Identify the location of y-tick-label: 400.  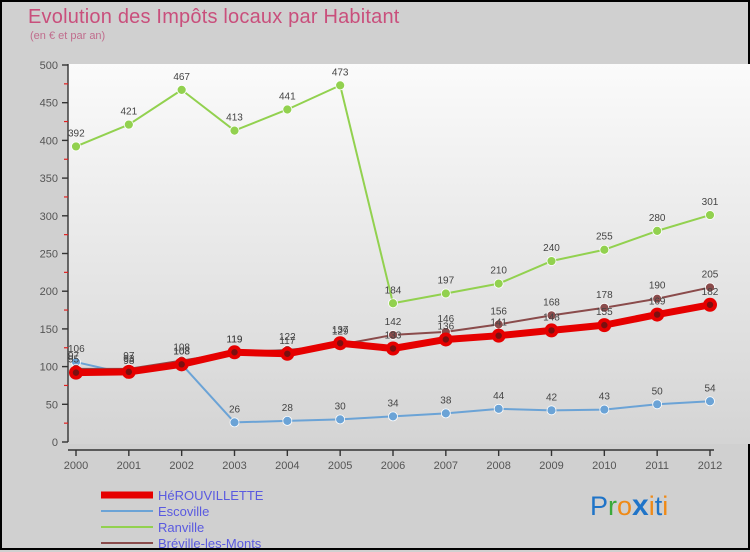
(49, 141).